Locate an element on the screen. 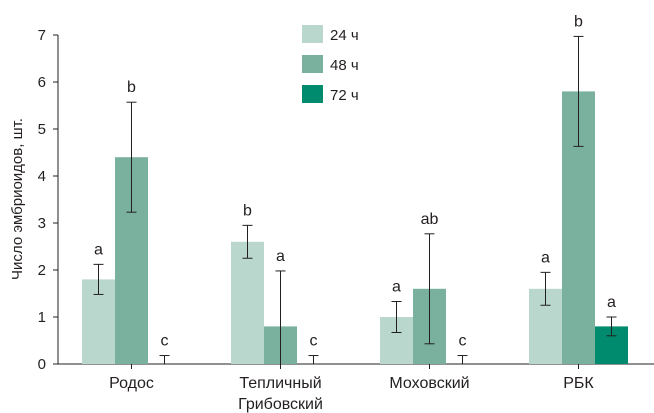  y-tick-label: 0 is located at coordinates (42, 364).